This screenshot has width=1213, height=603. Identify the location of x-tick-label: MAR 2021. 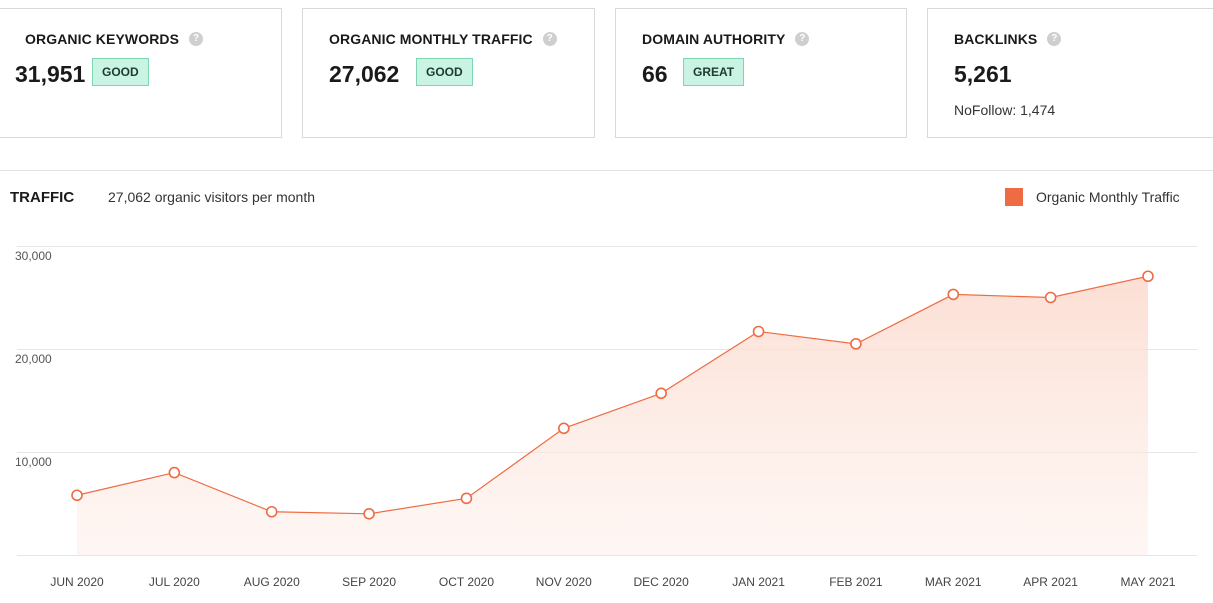
(953, 582).